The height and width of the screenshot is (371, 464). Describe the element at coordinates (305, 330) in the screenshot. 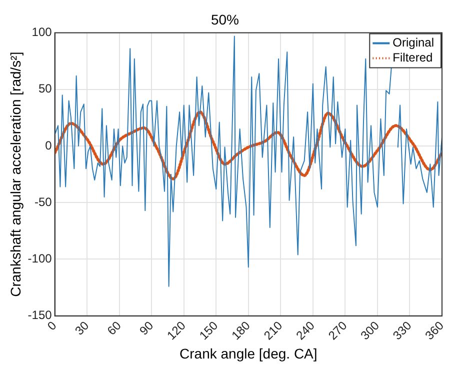

I see `x-tick-label: 240` at that location.